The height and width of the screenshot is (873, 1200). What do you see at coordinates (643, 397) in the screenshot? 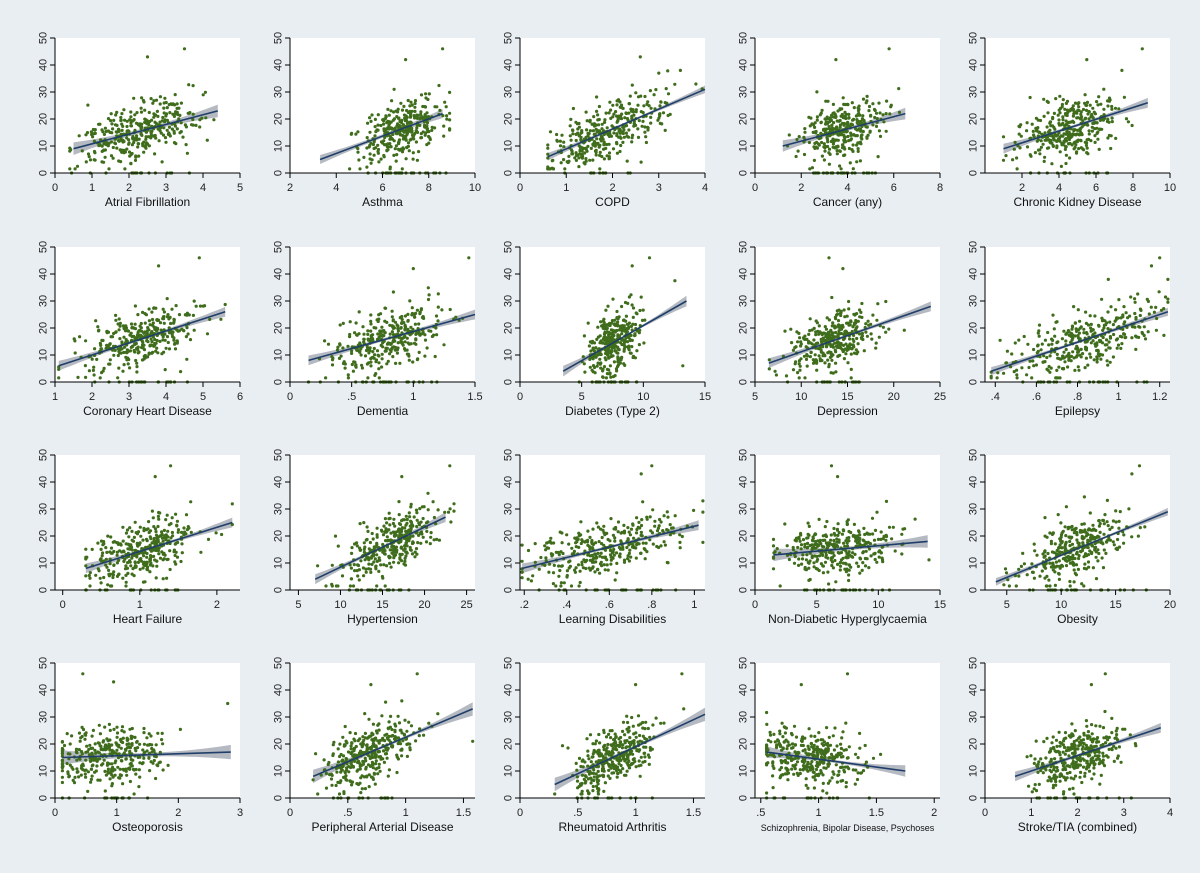
I see `x-tick-label: 10` at bounding box center [643, 397].